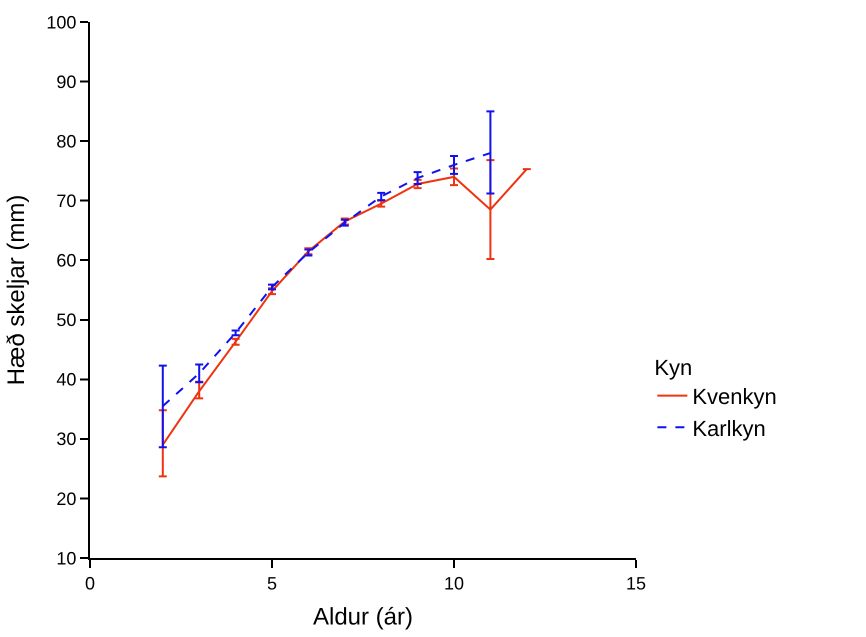  I want to click on x-tick-label: 0, so click(90, 584).